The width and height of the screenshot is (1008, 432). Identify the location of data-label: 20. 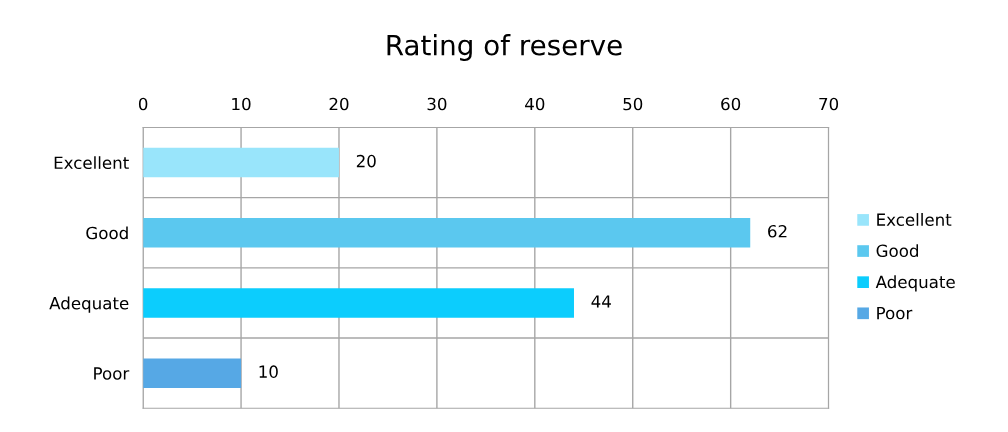
(366, 161).